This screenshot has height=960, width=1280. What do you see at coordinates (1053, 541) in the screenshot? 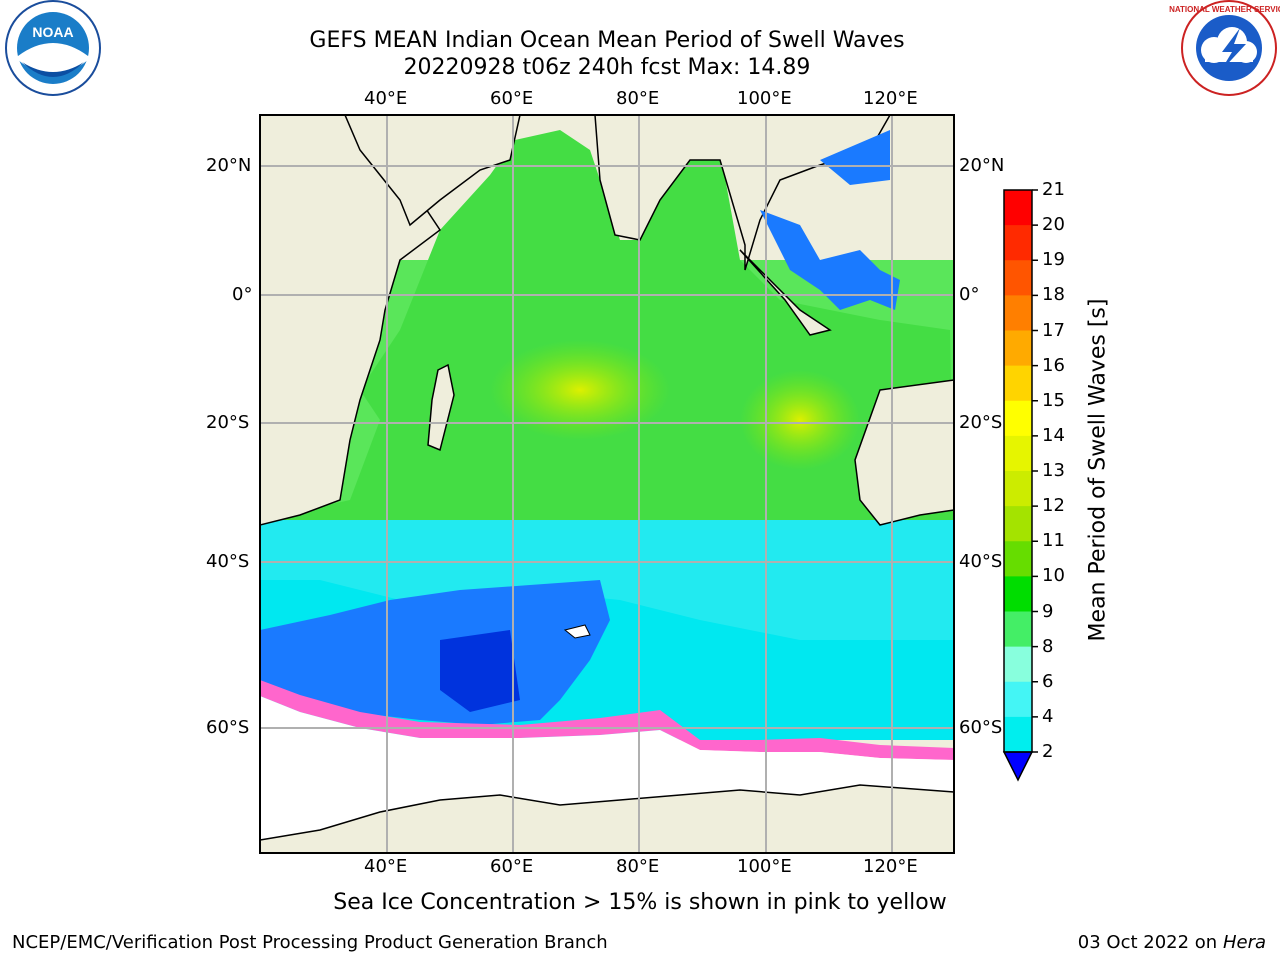
I see `colorbar-tick-label: 11` at bounding box center [1053, 541].